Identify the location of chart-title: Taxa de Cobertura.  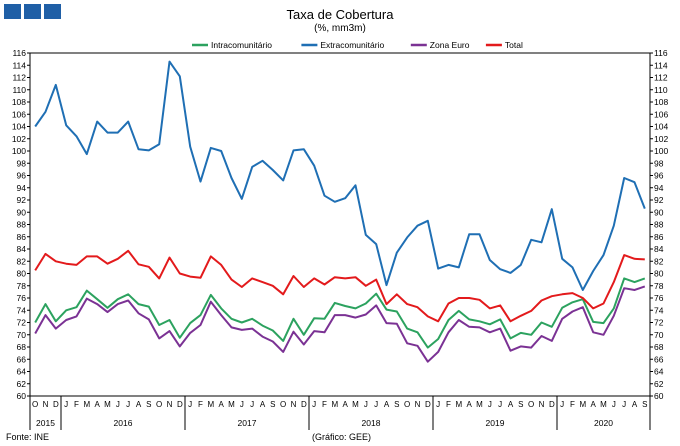
(340, 14).